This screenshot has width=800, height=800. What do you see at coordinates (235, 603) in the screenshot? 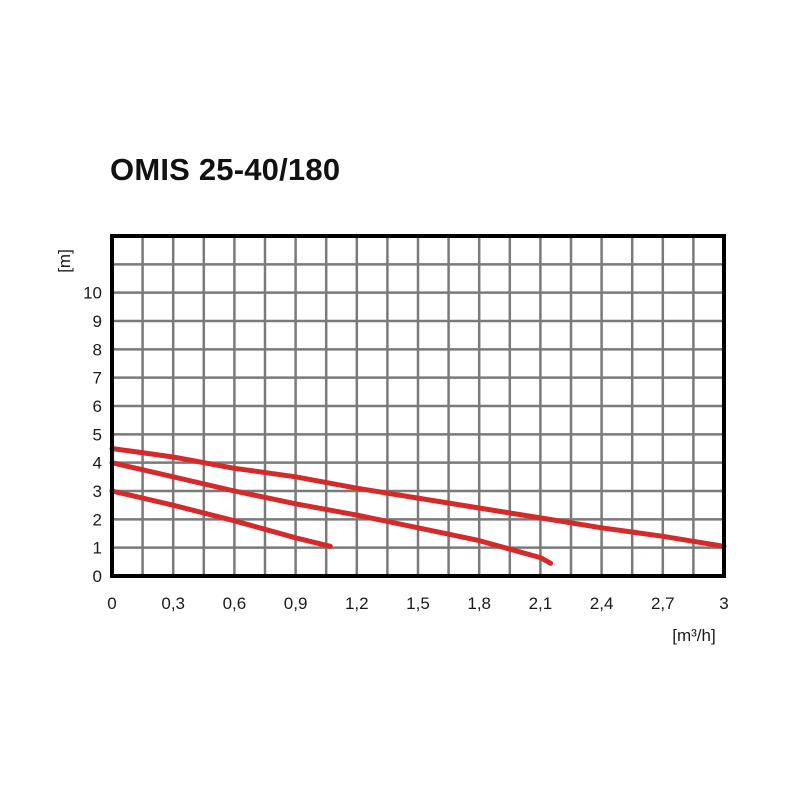
I see `x-tick-label: 0,6` at bounding box center [235, 603].